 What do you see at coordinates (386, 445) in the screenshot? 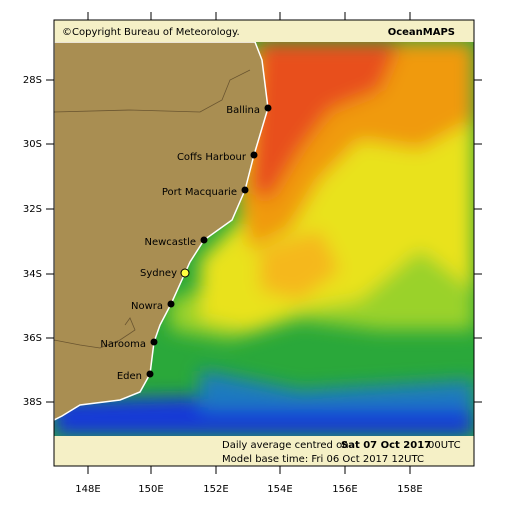
I see `footer-date: Sat 07 Oct 2017` at bounding box center [386, 445].